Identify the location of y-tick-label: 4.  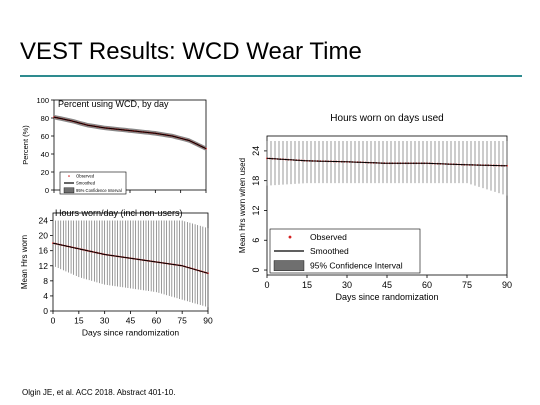
(45, 296).